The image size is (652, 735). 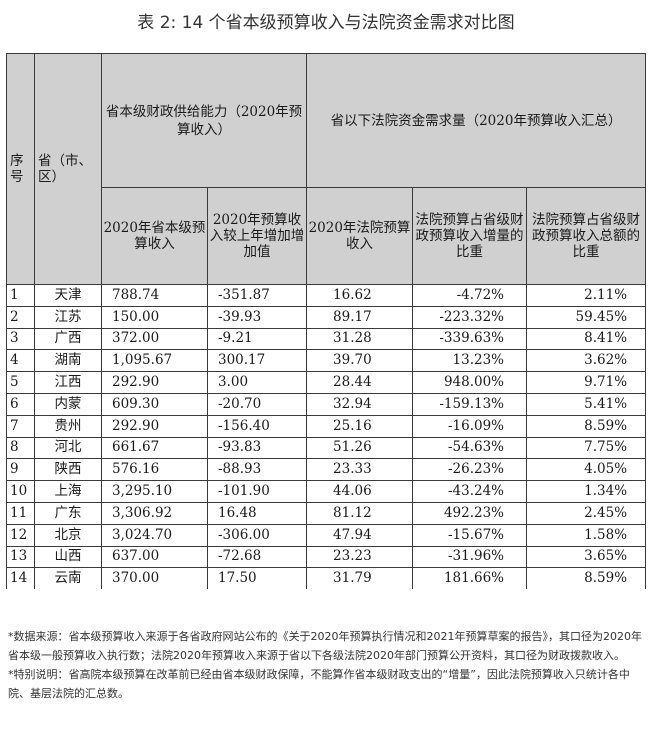 I want to click on row-index: 3, so click(x=20, y=339).